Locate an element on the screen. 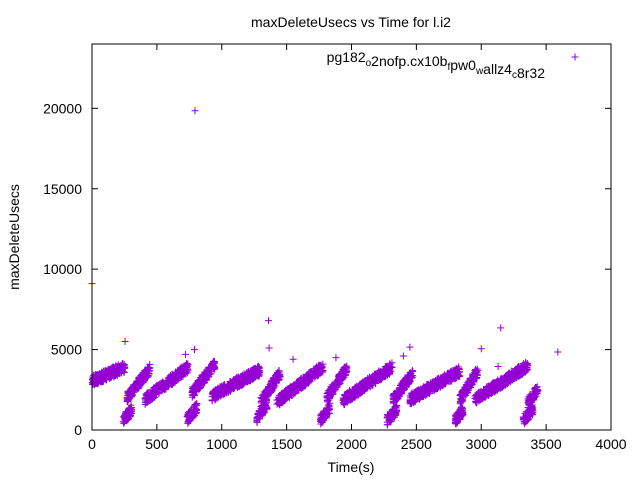 This screenshot has height=480, width=640. y-tick-label: 20000 is located at coordinates (62, 108).